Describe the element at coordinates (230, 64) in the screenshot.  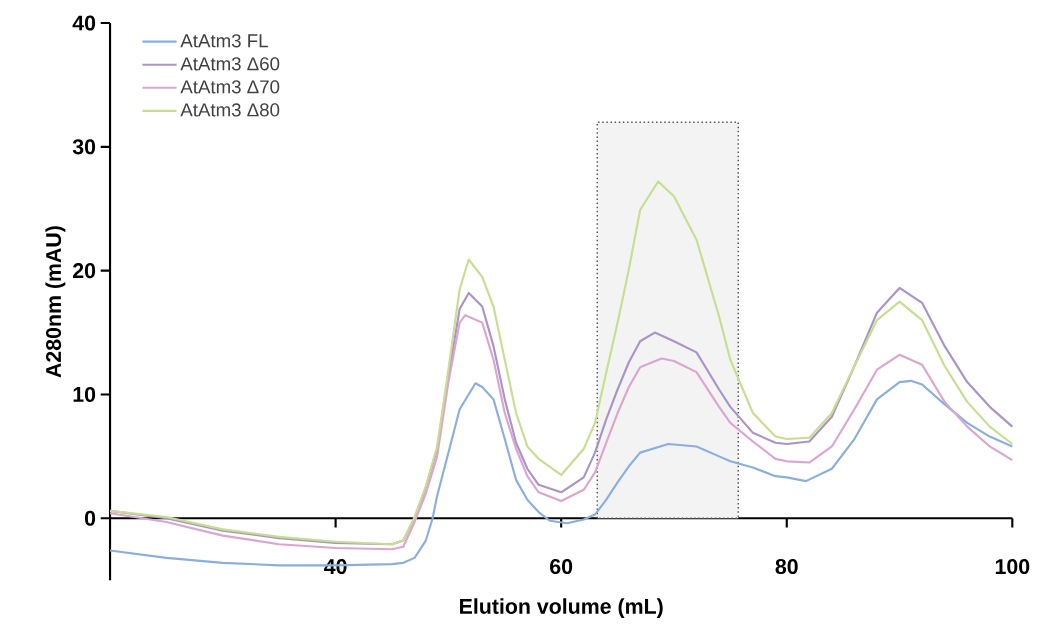
I see `legend-label: AtAtm3 Δ60` at that location.